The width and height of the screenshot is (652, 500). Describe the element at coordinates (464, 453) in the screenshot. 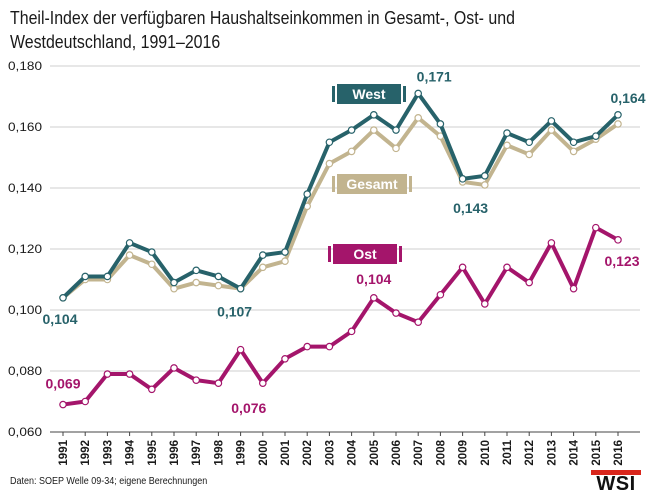

I see `x-tick-label: 2009` at that location.